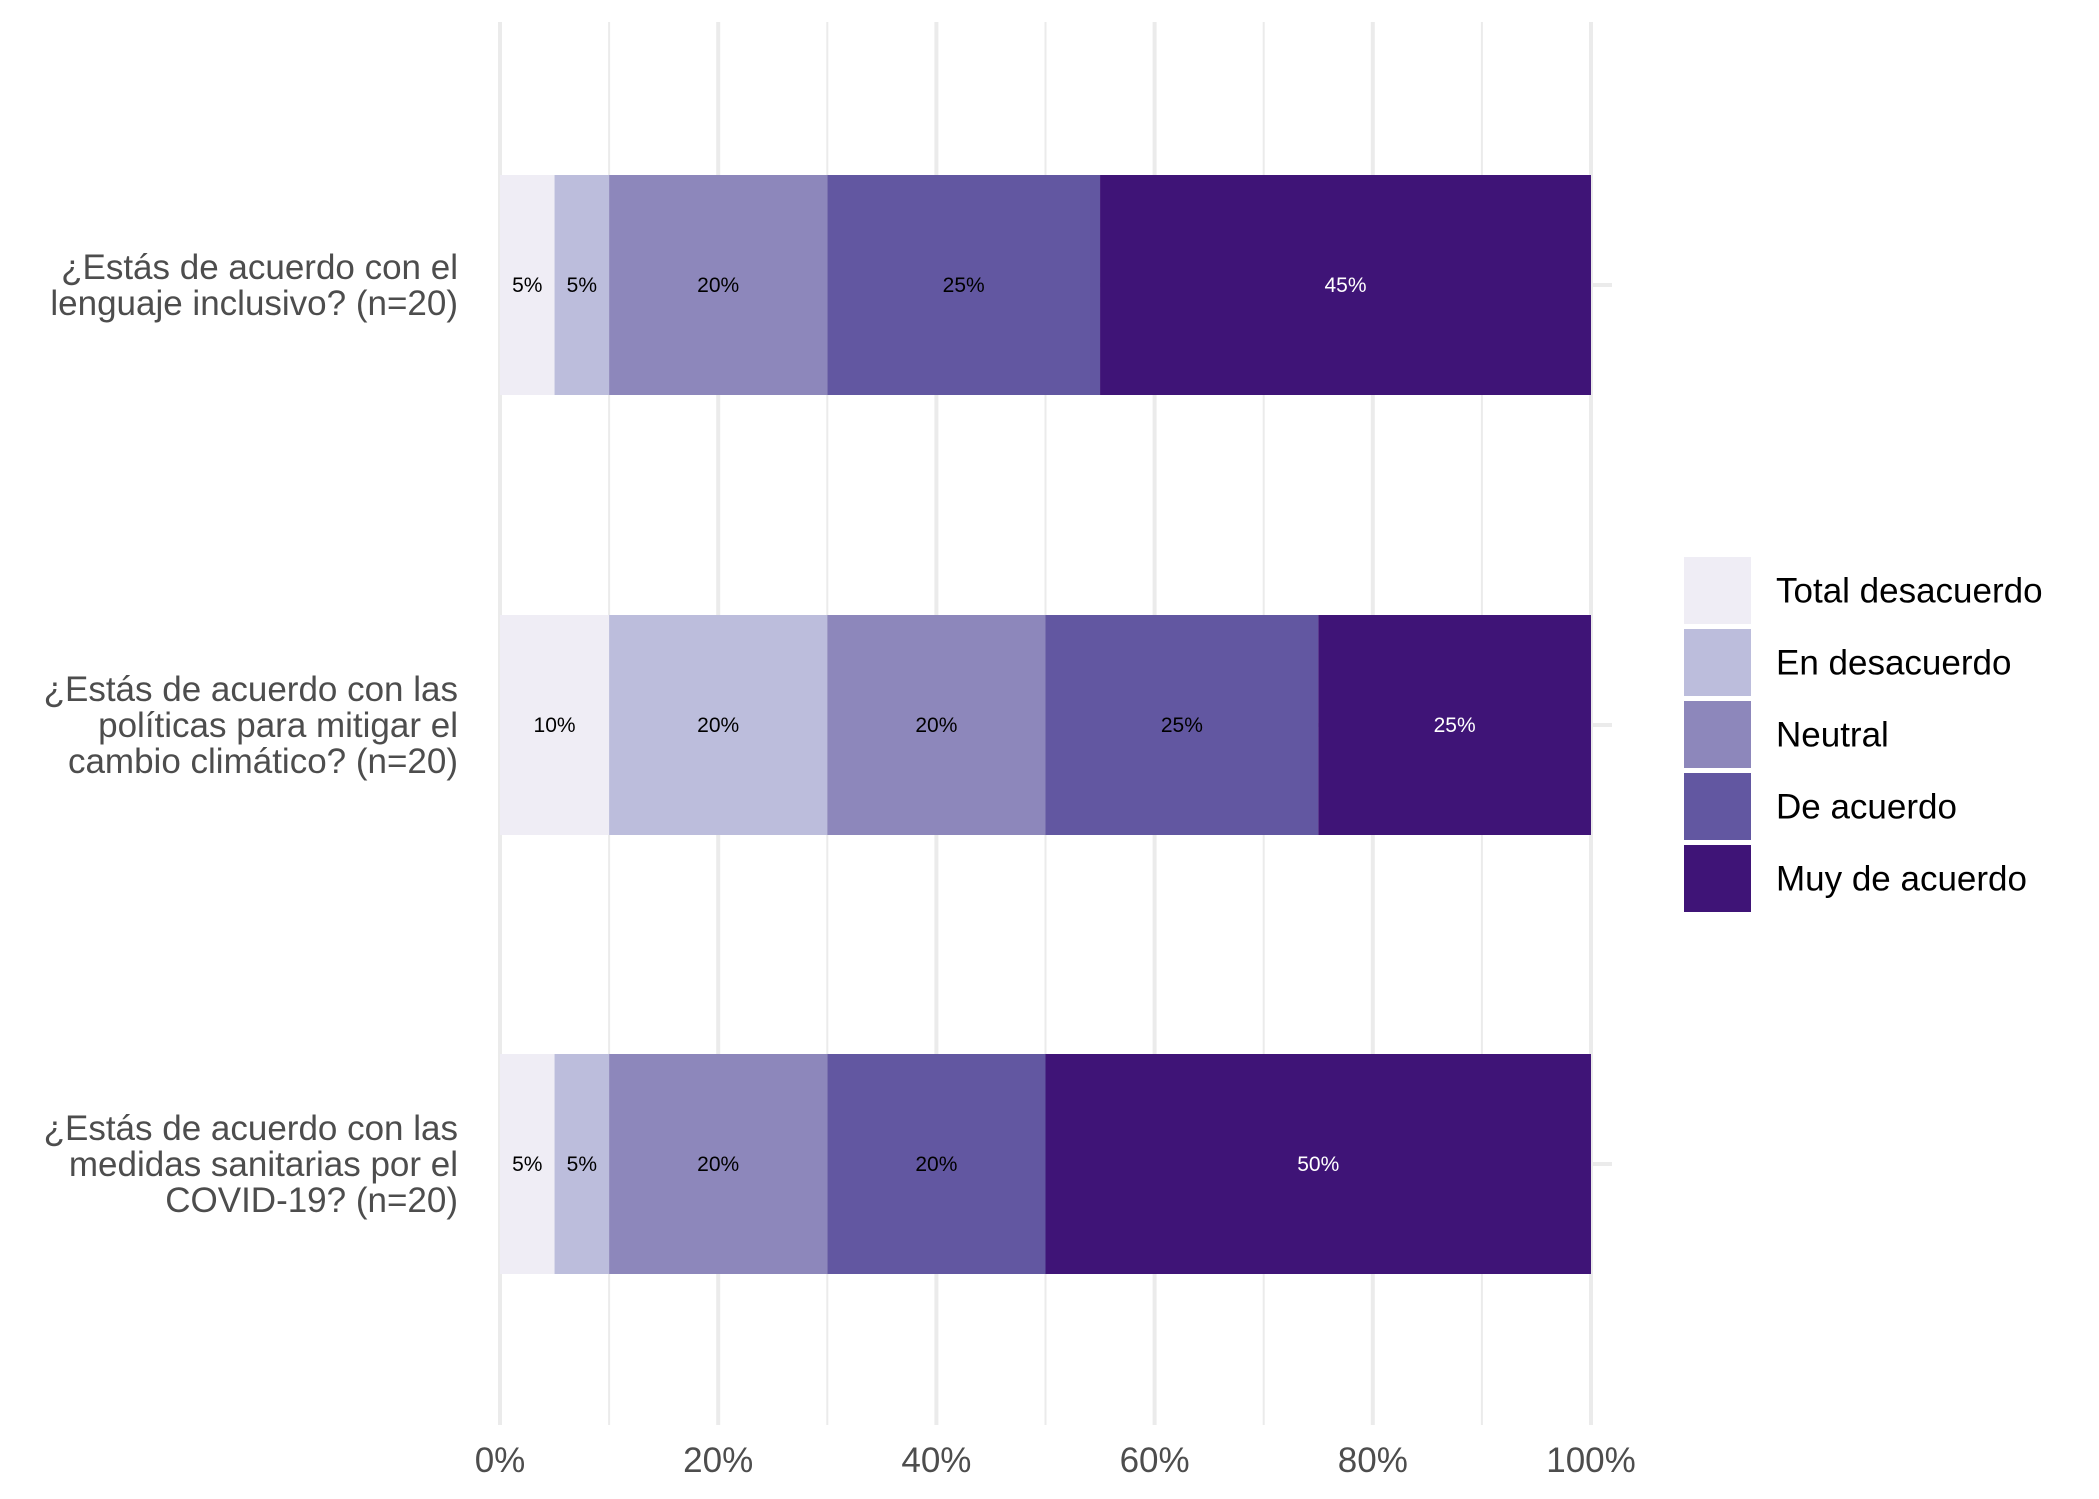 The height and width of the screenshot is (1499, 2099). What do you see at coordinates (1866, 807) in the screenshot?
I see `legend-label: De acuerdo` at bounding box center [1866, 807].